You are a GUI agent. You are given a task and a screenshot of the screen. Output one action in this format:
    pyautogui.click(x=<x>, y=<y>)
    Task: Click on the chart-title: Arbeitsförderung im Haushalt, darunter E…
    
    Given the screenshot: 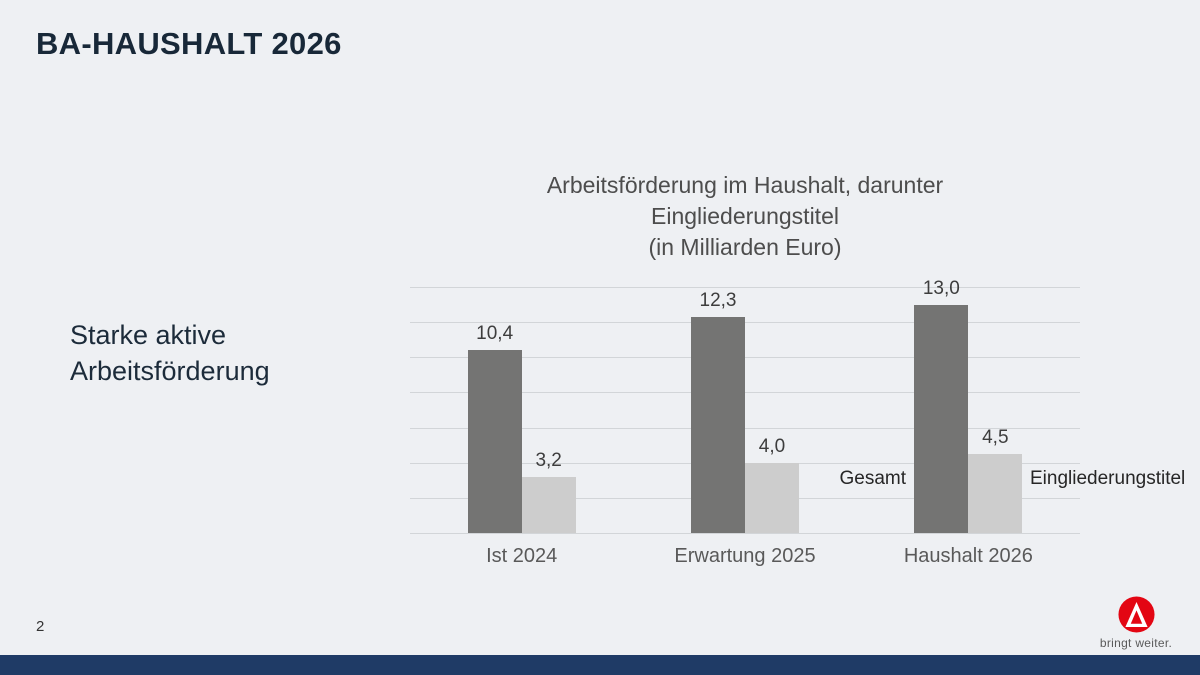 What is the action you would take?
    pyautogui.click(x=745, y=216)
    